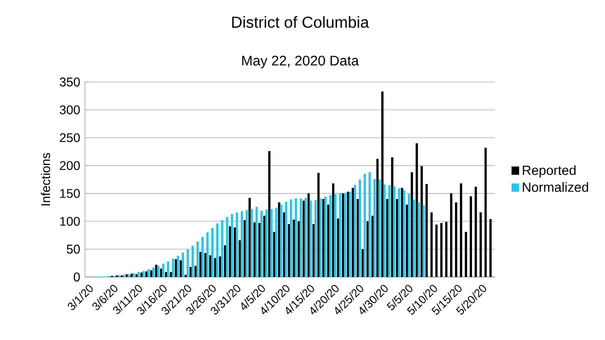 The image size is (605, 340). What do you see at coordinates (77, 277) in the screenshot?
I see `y-tick-label: 0` at bounding box center [77, 277].